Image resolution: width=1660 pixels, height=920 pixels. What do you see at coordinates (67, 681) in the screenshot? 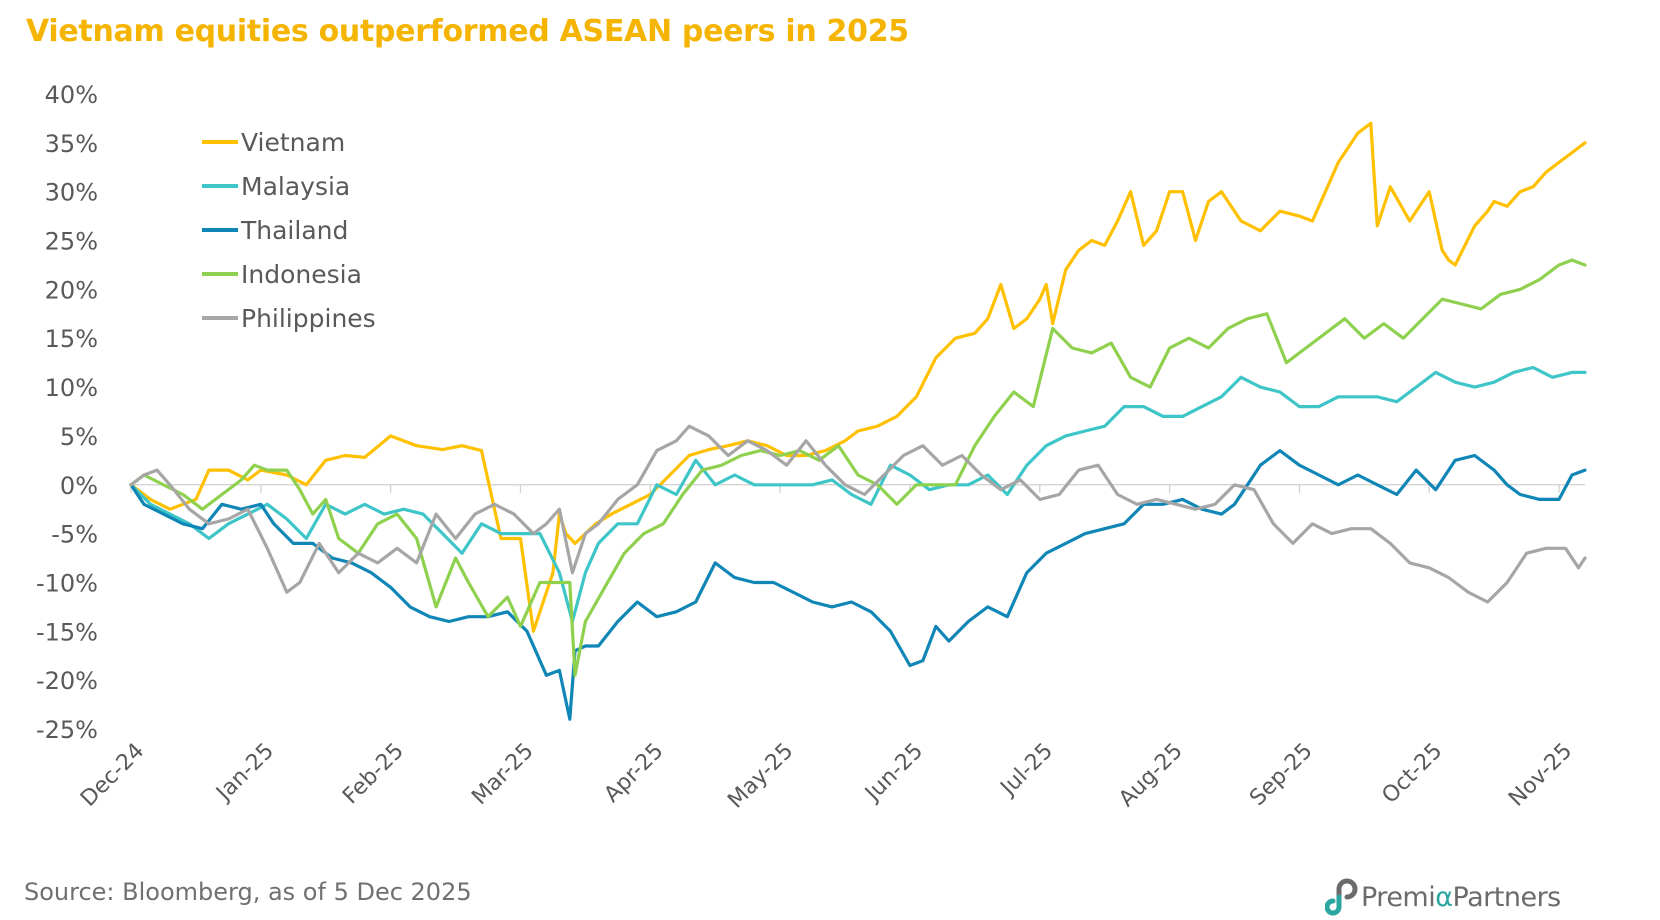
I see `y-tick-label: -20%` at bounding box center [67, 681].